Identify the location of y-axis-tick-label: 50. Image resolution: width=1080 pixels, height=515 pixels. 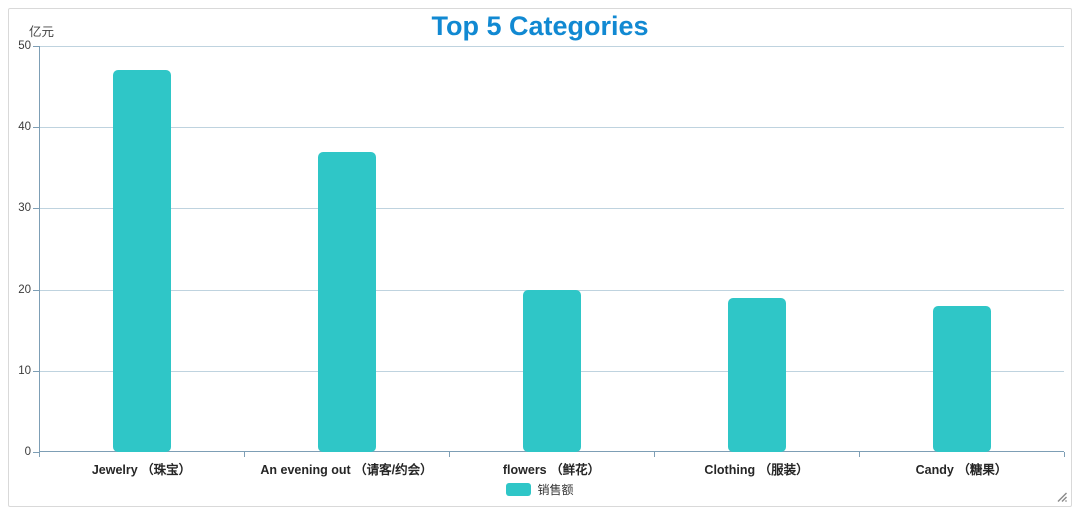
(24, 46).